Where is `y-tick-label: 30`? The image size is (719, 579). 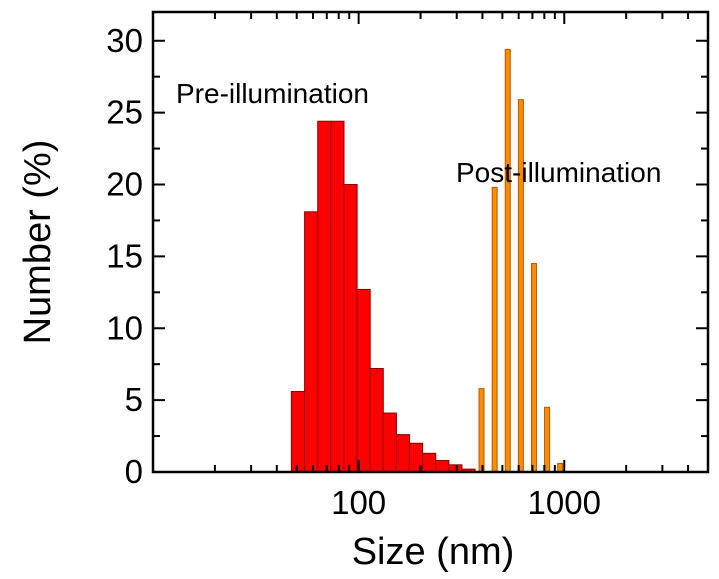 y-tick-label: 30 is located at coordinates (124, 40).